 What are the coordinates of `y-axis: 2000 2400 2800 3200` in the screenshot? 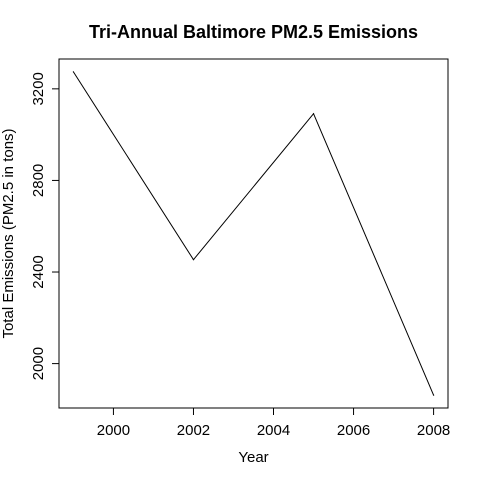 It's located at (44, 226).